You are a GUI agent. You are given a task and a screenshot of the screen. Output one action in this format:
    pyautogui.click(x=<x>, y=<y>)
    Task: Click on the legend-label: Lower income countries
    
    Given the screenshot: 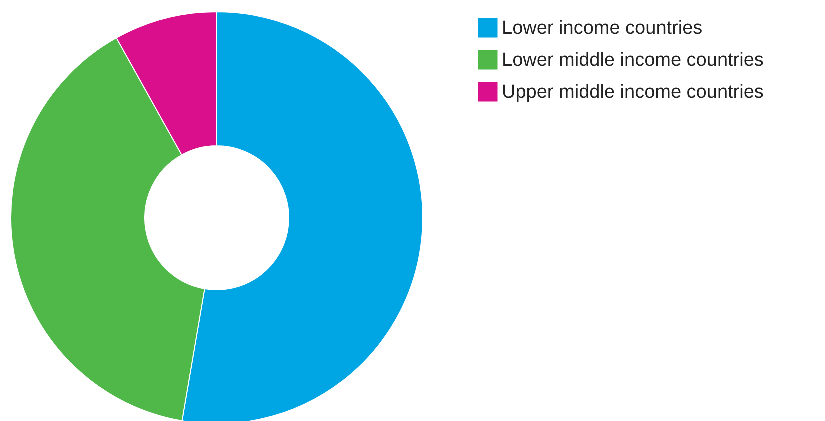 What is the action you would take?
    pyautogui.click(x=602, y=28)
    